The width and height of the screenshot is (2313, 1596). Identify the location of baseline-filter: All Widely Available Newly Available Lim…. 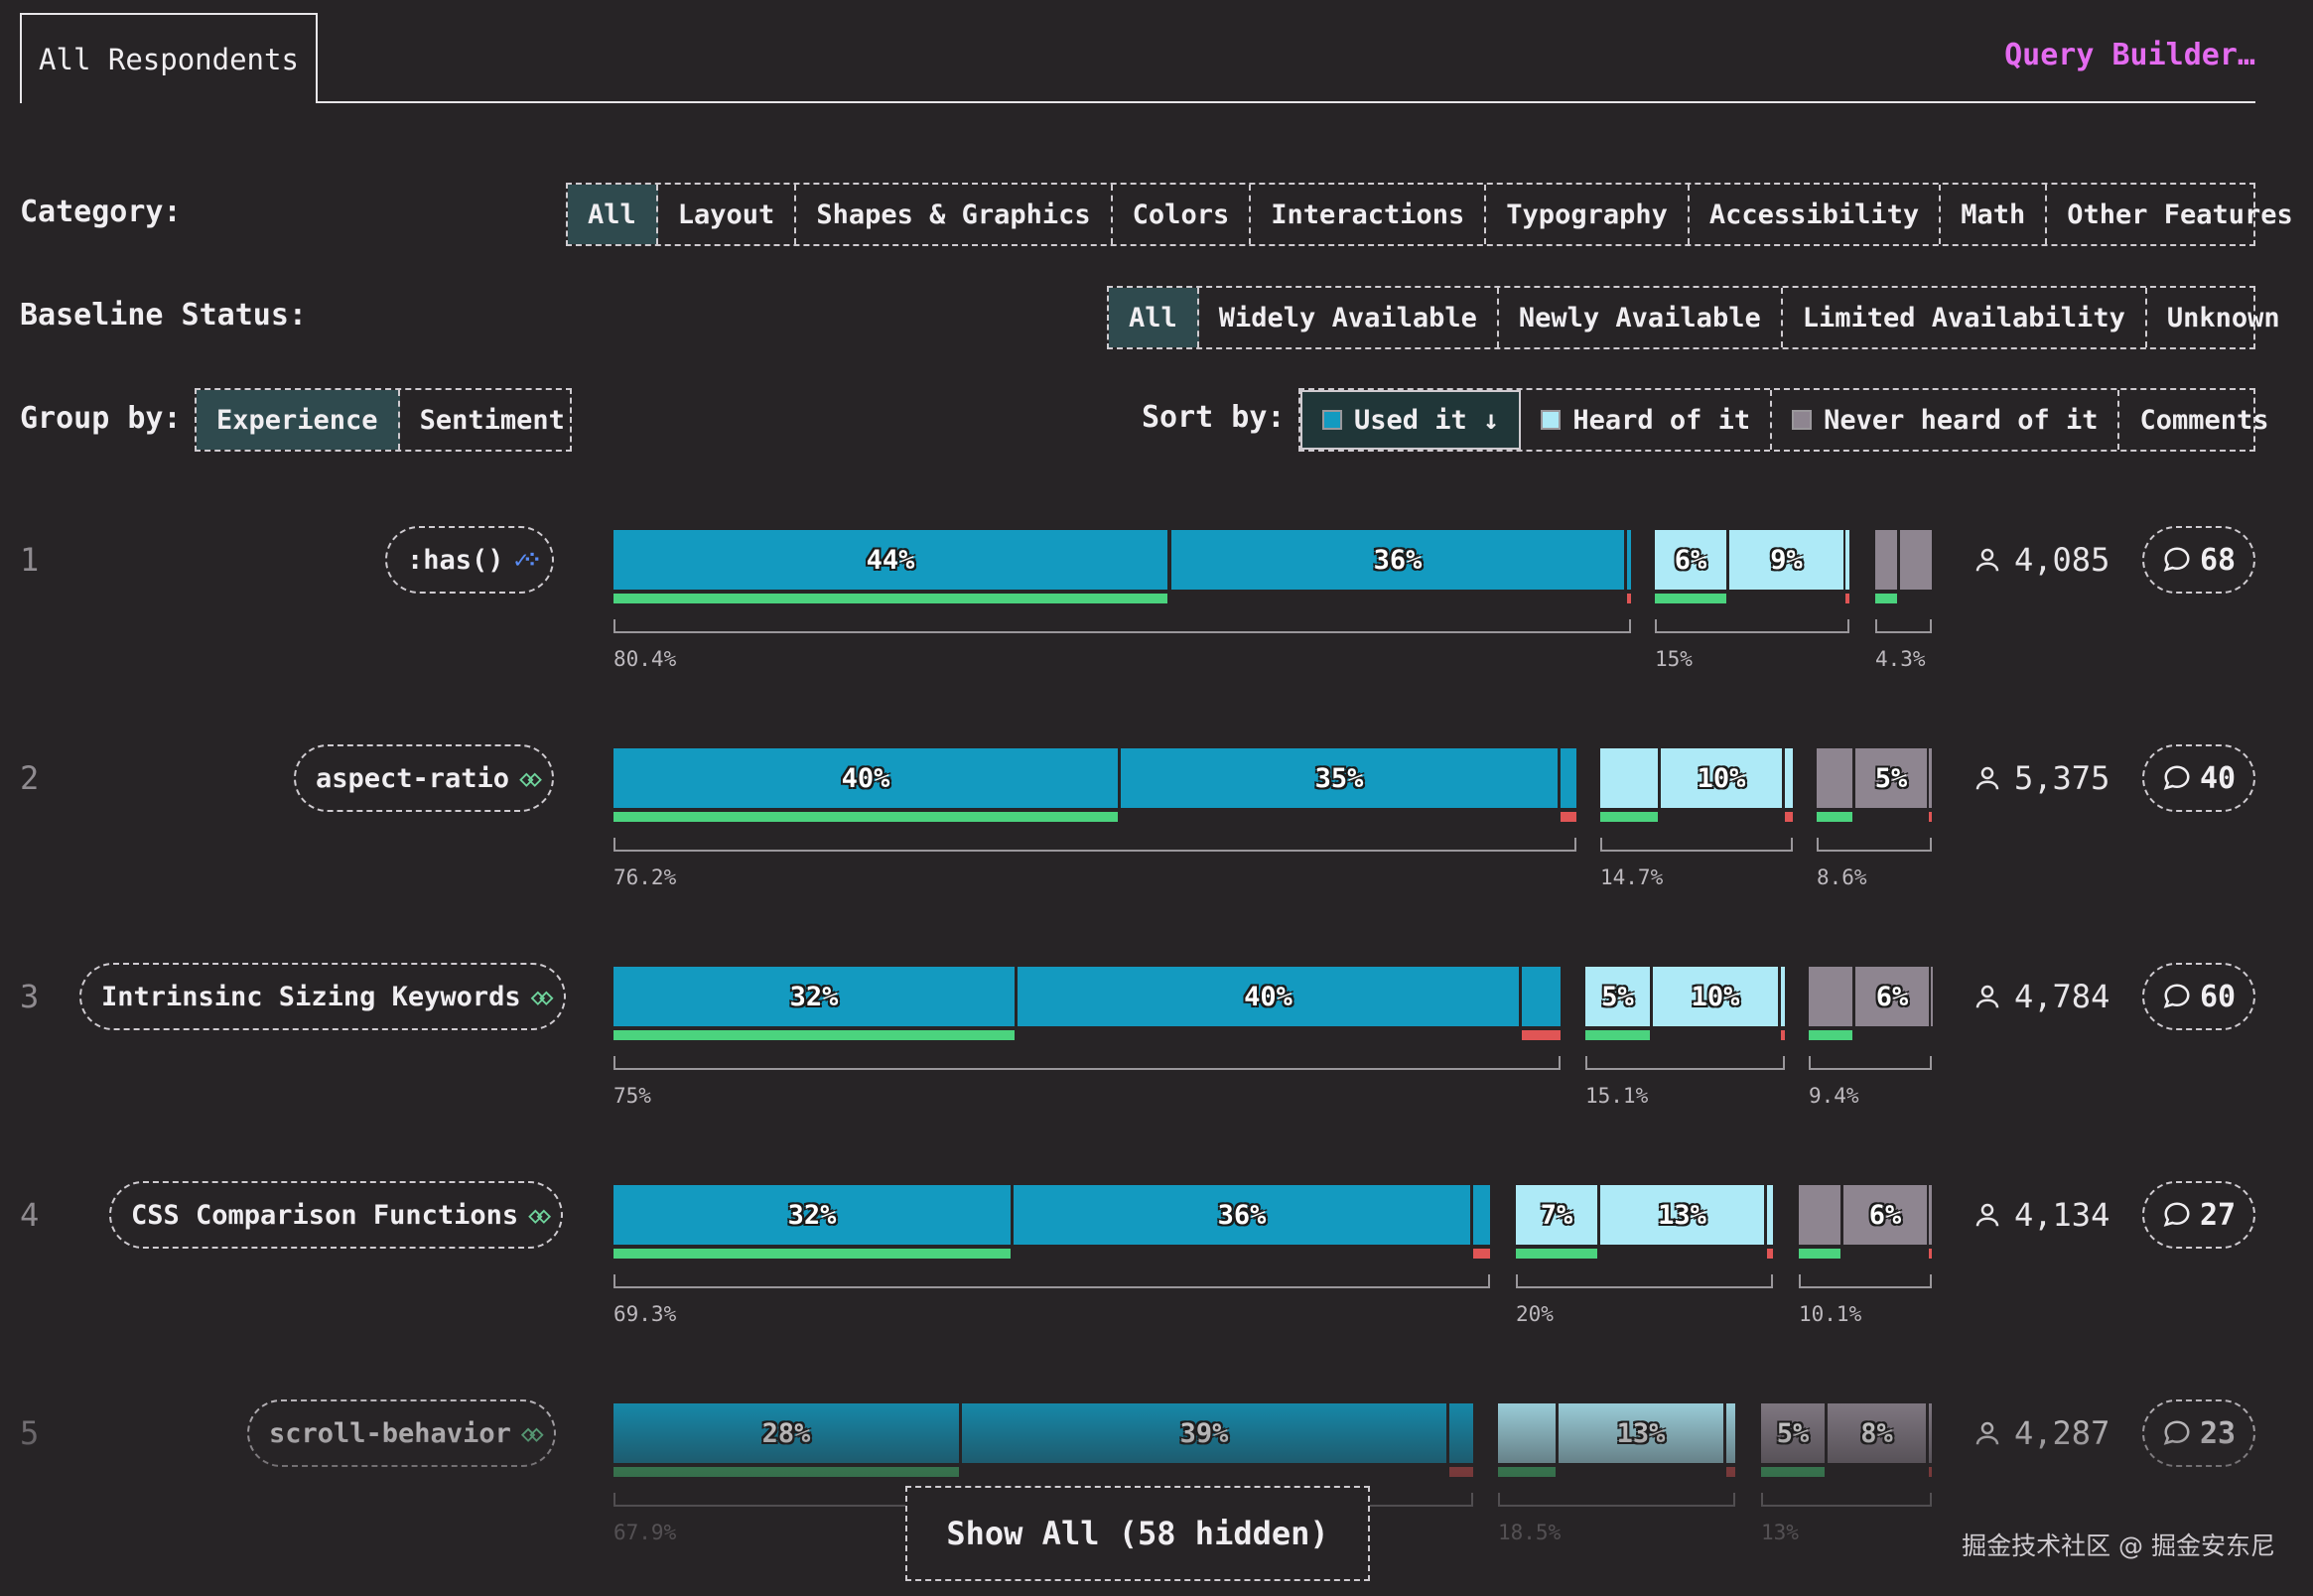
(1693, 317).